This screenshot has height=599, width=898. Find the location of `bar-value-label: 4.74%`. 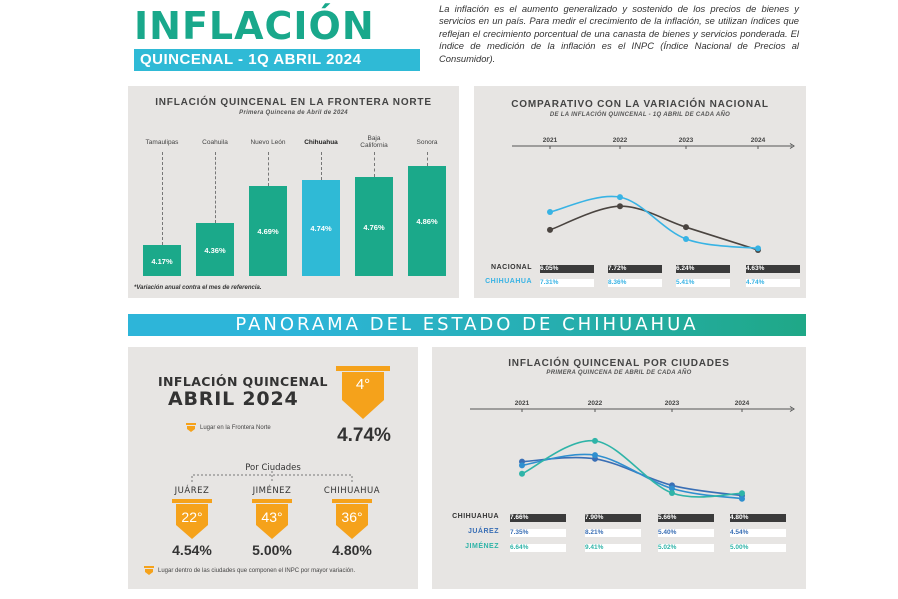

bar-value-label: 4.74% is located at coordinates (321, 228).